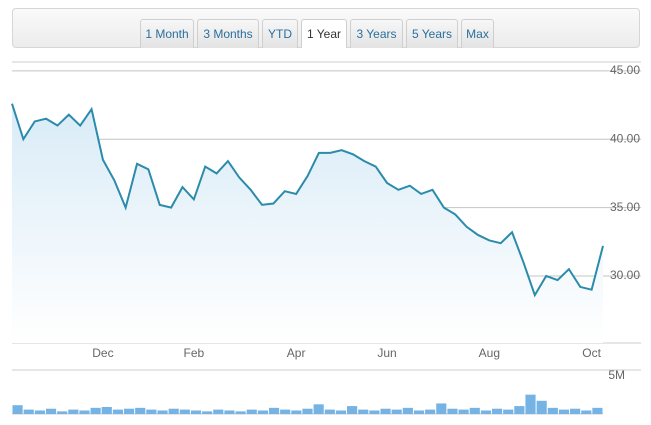 This screenshot has height=425, width=651. I want to click on range-tab: YTD, so click(280, 33).